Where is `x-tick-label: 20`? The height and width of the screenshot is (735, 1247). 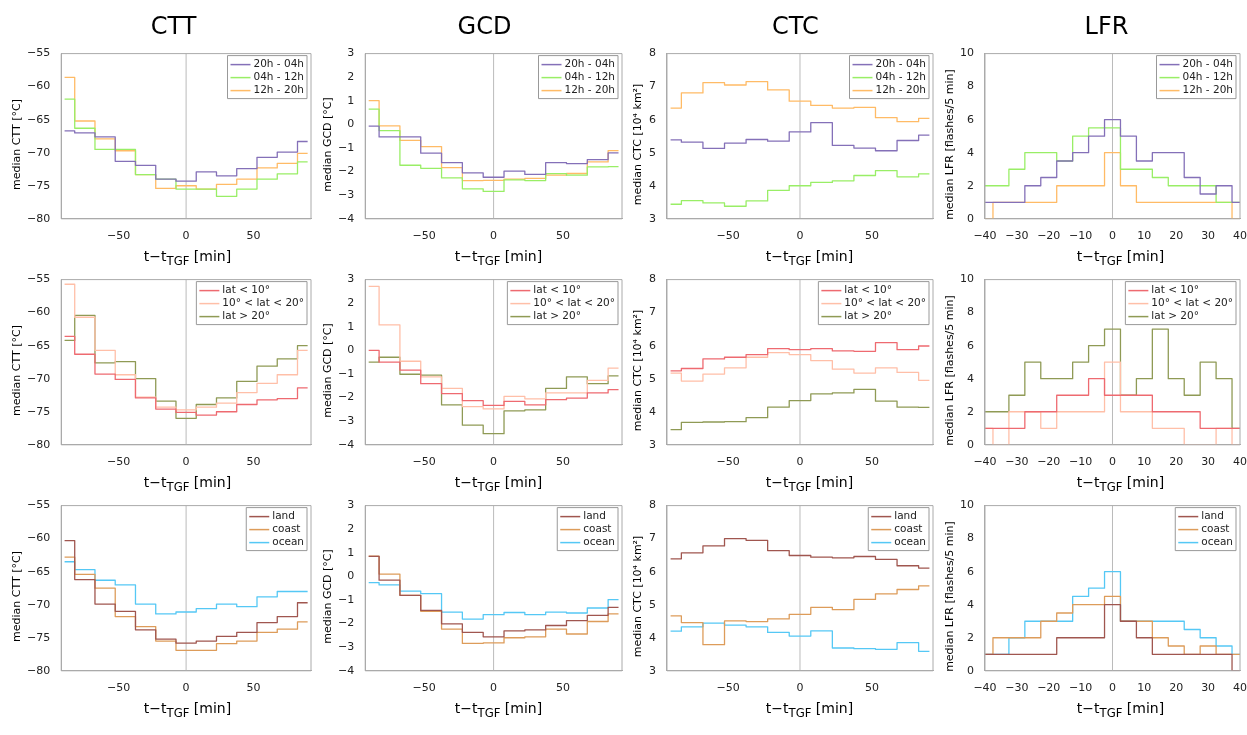 x-tick-label: 20 is located at coordinates (1176, 462).